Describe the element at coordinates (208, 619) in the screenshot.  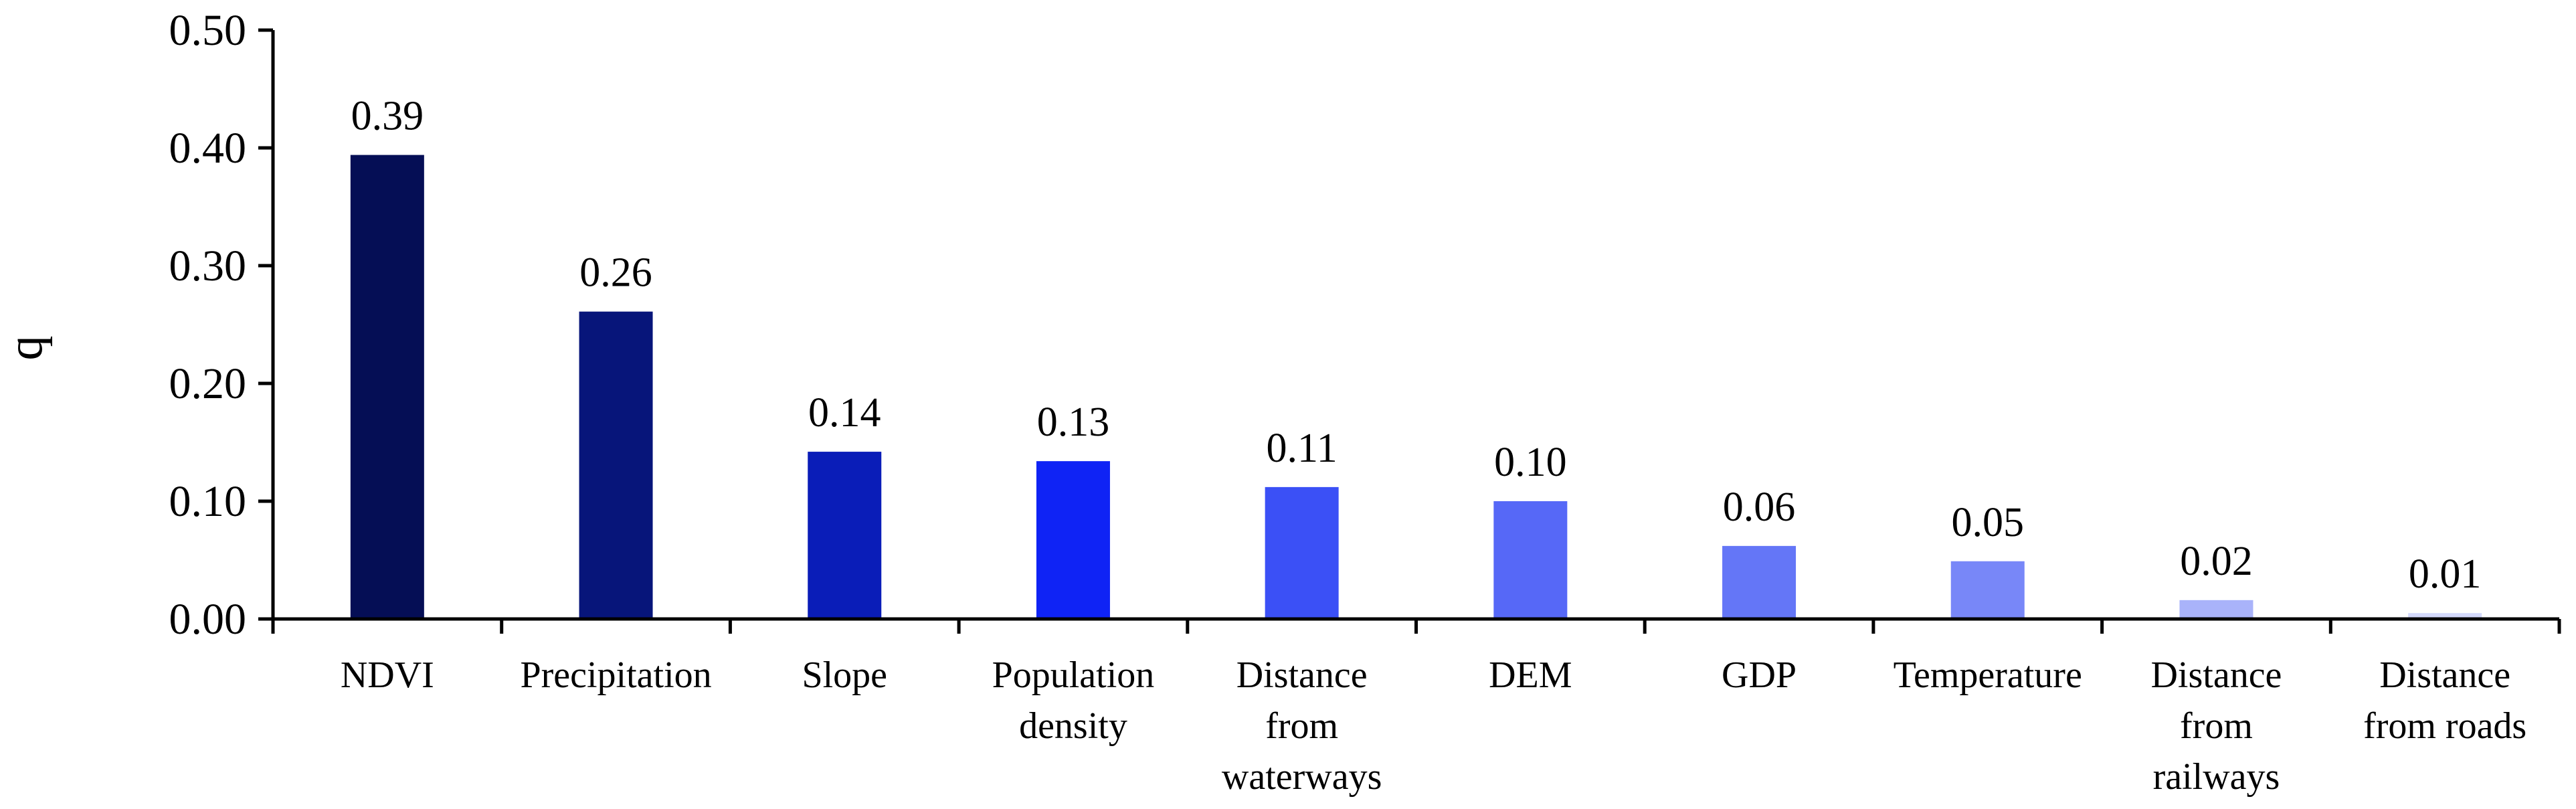
I see `y-tick-label: 0.00` at that location.